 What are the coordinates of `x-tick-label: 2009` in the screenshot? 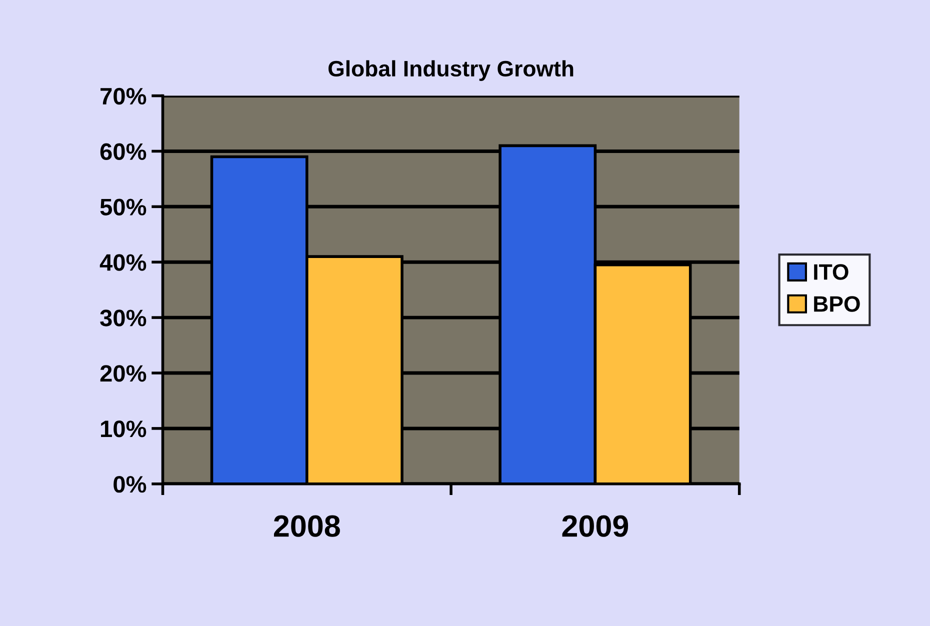 It's located at (595, 526).